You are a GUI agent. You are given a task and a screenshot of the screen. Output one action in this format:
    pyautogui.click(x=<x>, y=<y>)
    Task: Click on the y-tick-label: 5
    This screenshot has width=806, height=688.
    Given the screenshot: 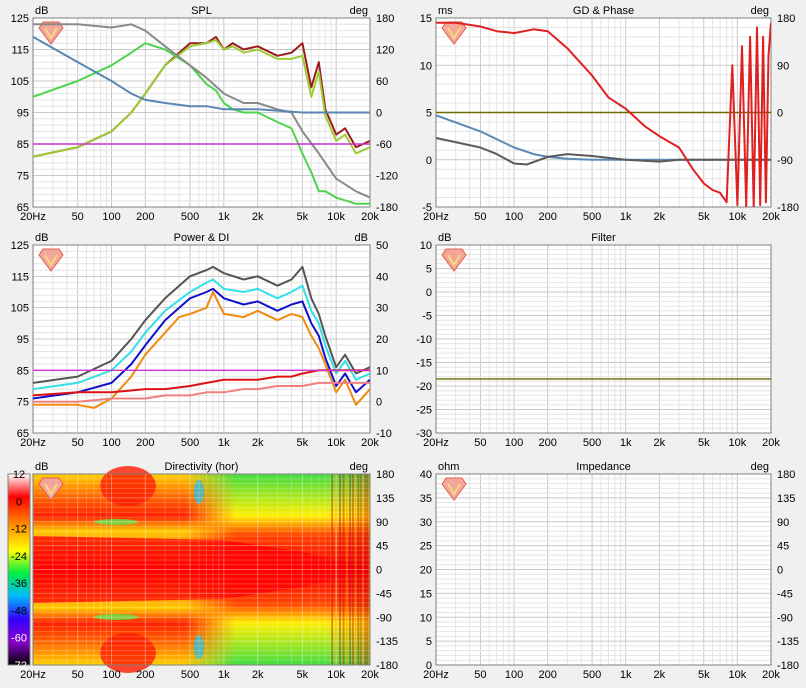 What is the action you would take?
    pyautogui.click(x=429, y=270)
    